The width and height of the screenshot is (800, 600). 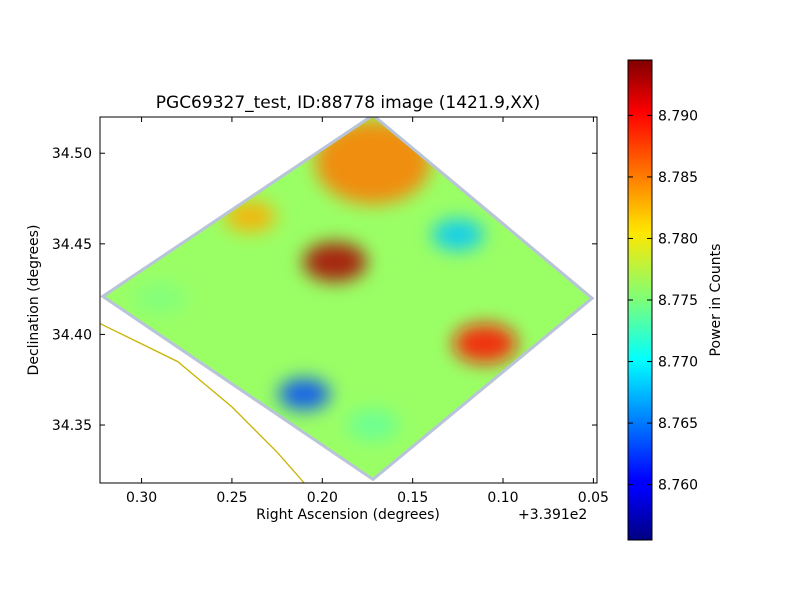 I want to click on colorbar-tick-label: 8.765, so click(x=678, y=424).